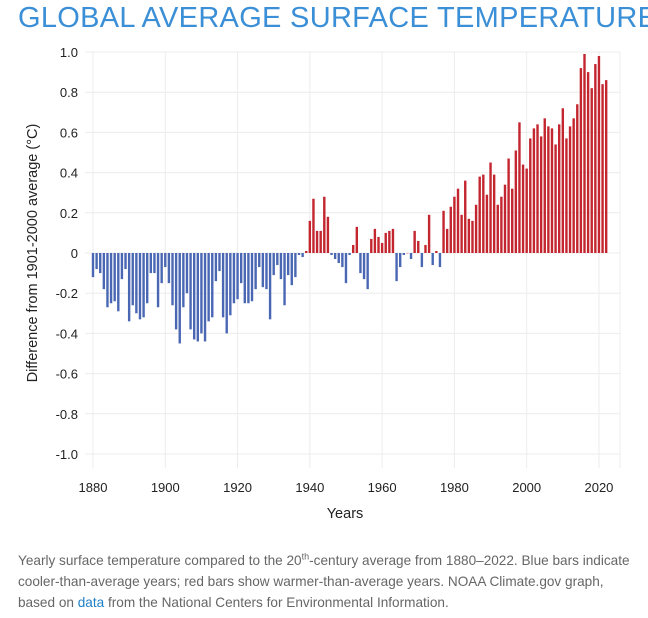  What do you see at coordinates (599, 154) in the screenshot?
I see `bar-2020` at bounding box center [599, 154].